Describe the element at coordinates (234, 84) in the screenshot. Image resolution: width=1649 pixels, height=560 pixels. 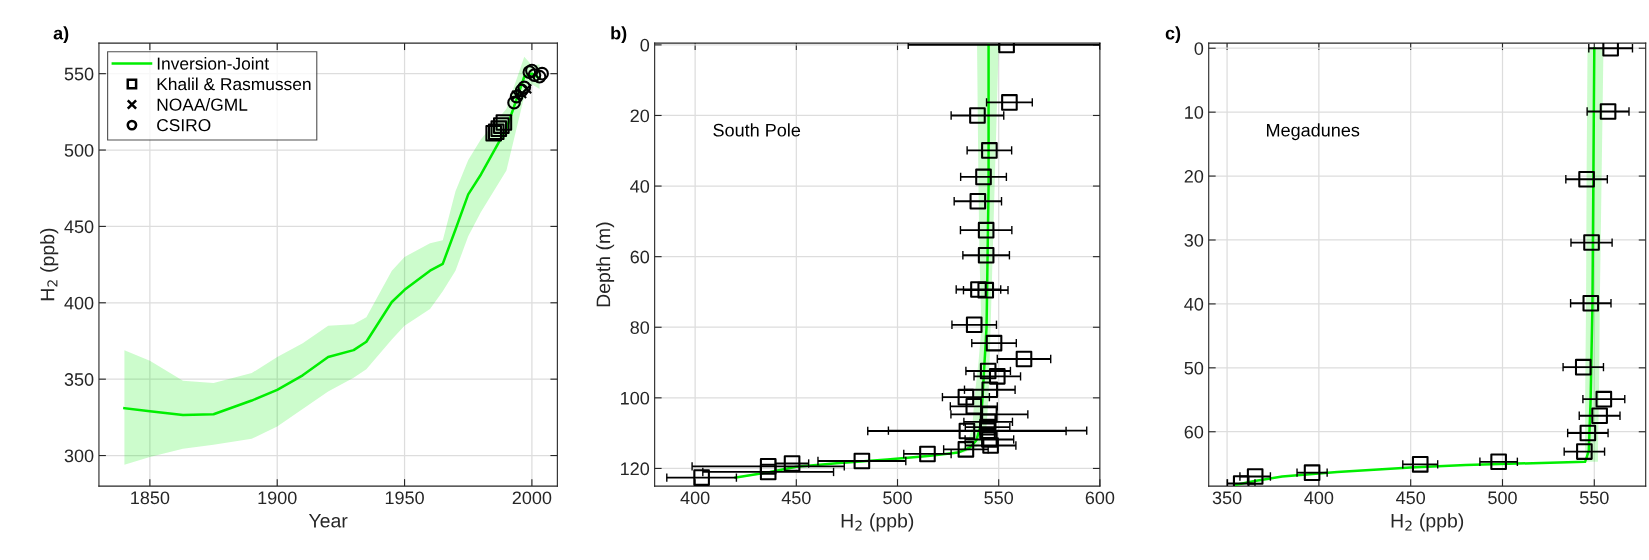
I see `legend-label: Khalil & Rasmussen` at that location.